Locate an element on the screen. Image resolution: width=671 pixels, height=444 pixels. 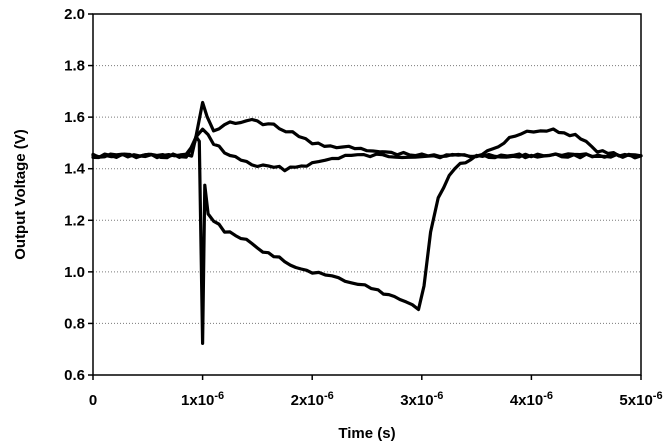
y-axis-ticks: 0.6 0.8 1.0 1.2 1.4 1.6 1.8 2.0 is located at coordinates (78, 195).